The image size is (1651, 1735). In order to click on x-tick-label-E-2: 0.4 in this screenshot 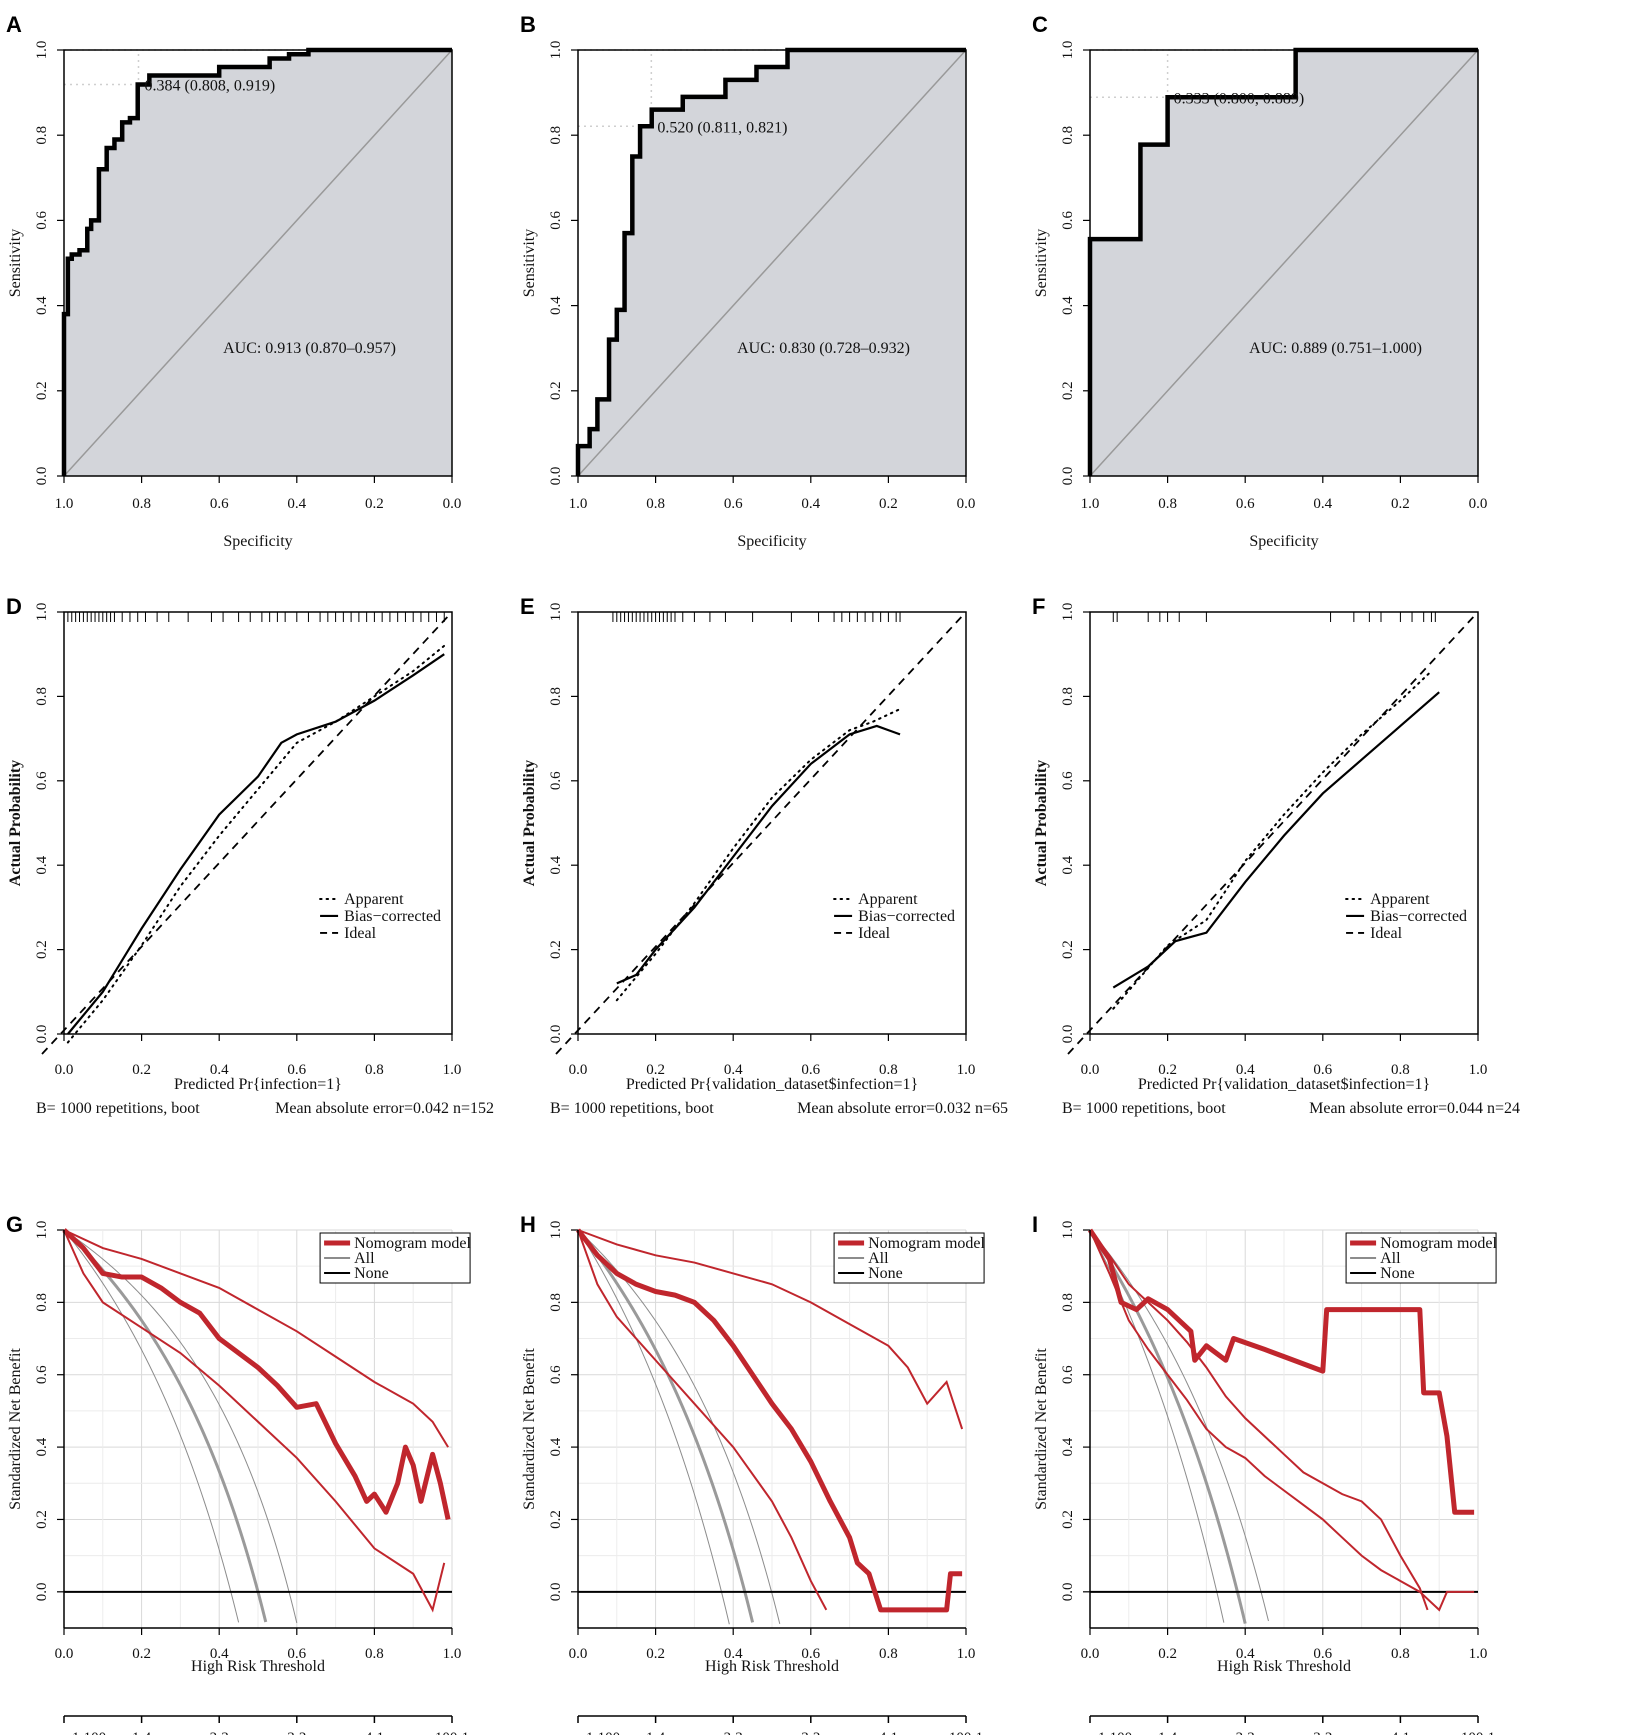, I will do `click(733, 1070)`.